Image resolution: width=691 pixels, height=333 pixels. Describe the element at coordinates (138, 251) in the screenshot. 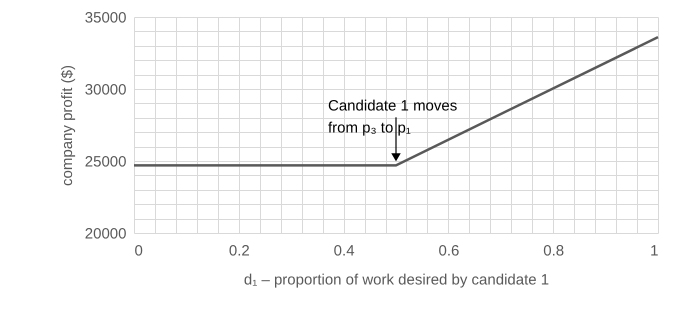

I see `x-tick-label: 0` at that location.